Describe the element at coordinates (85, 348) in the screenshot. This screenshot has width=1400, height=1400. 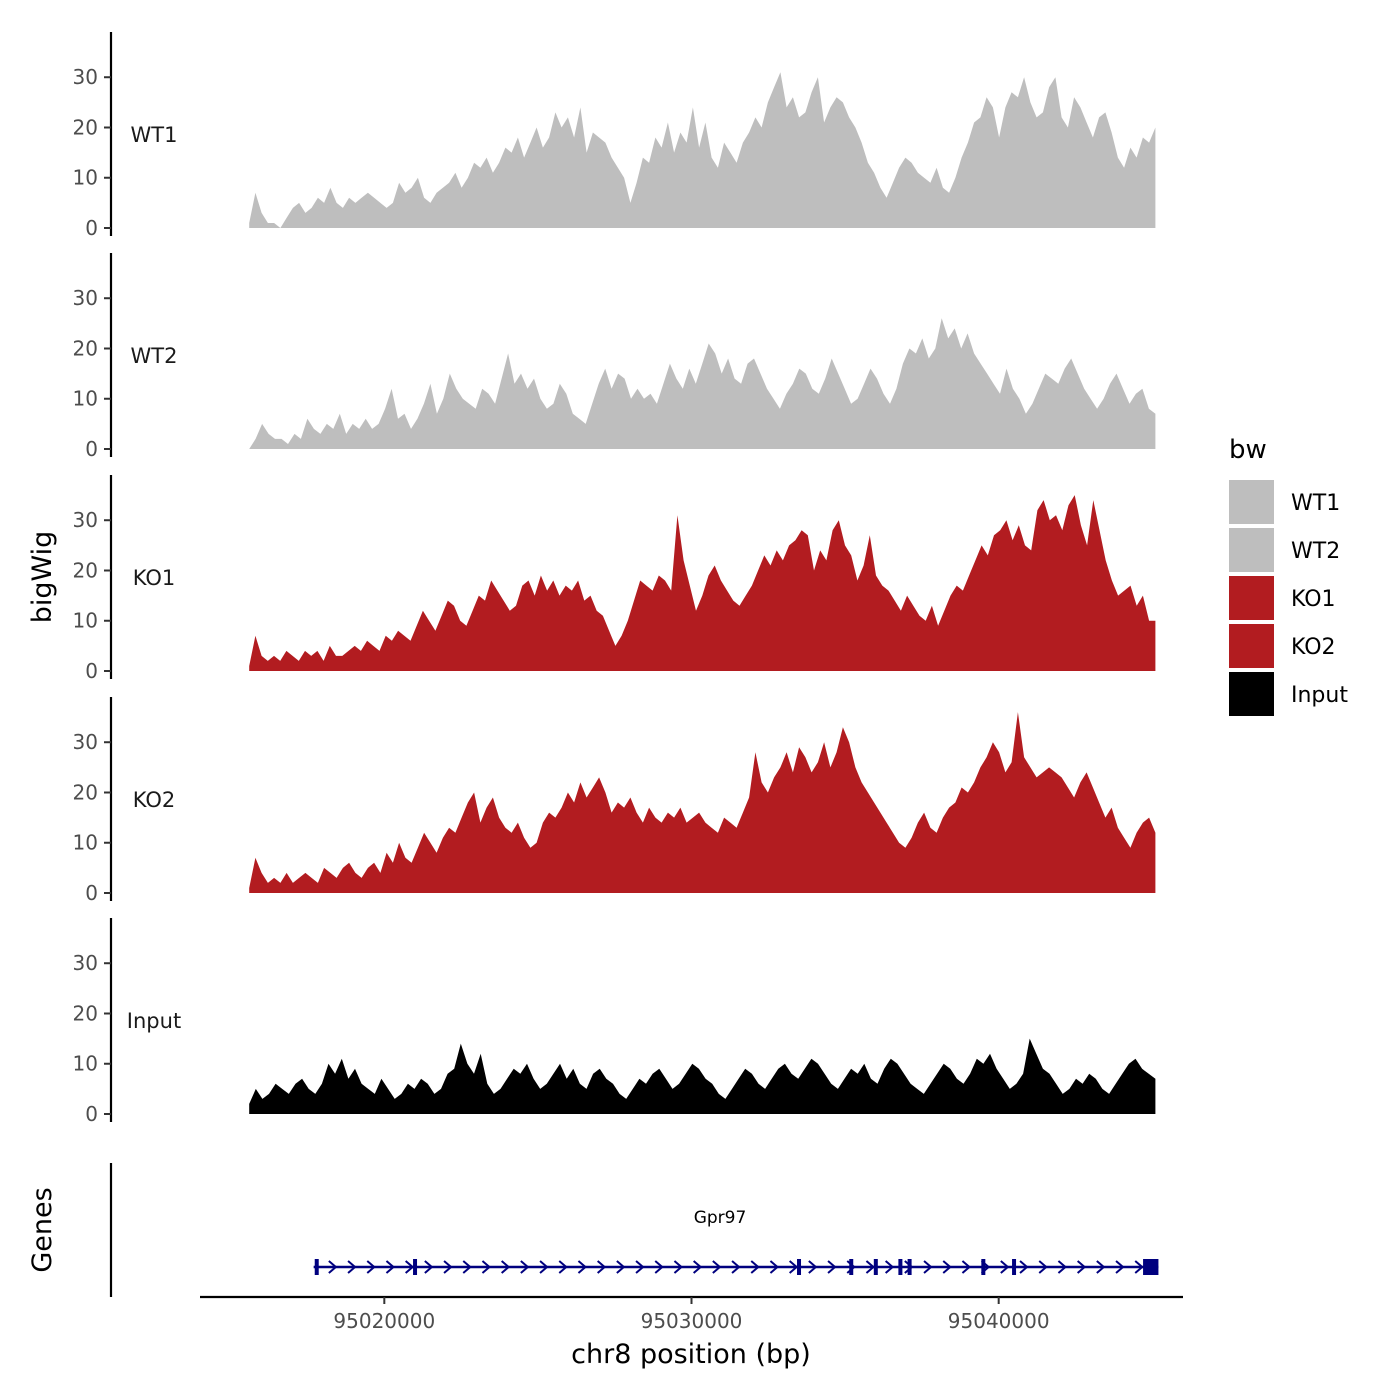
I see `y-tick-label-wt2-20: 20` at that location.